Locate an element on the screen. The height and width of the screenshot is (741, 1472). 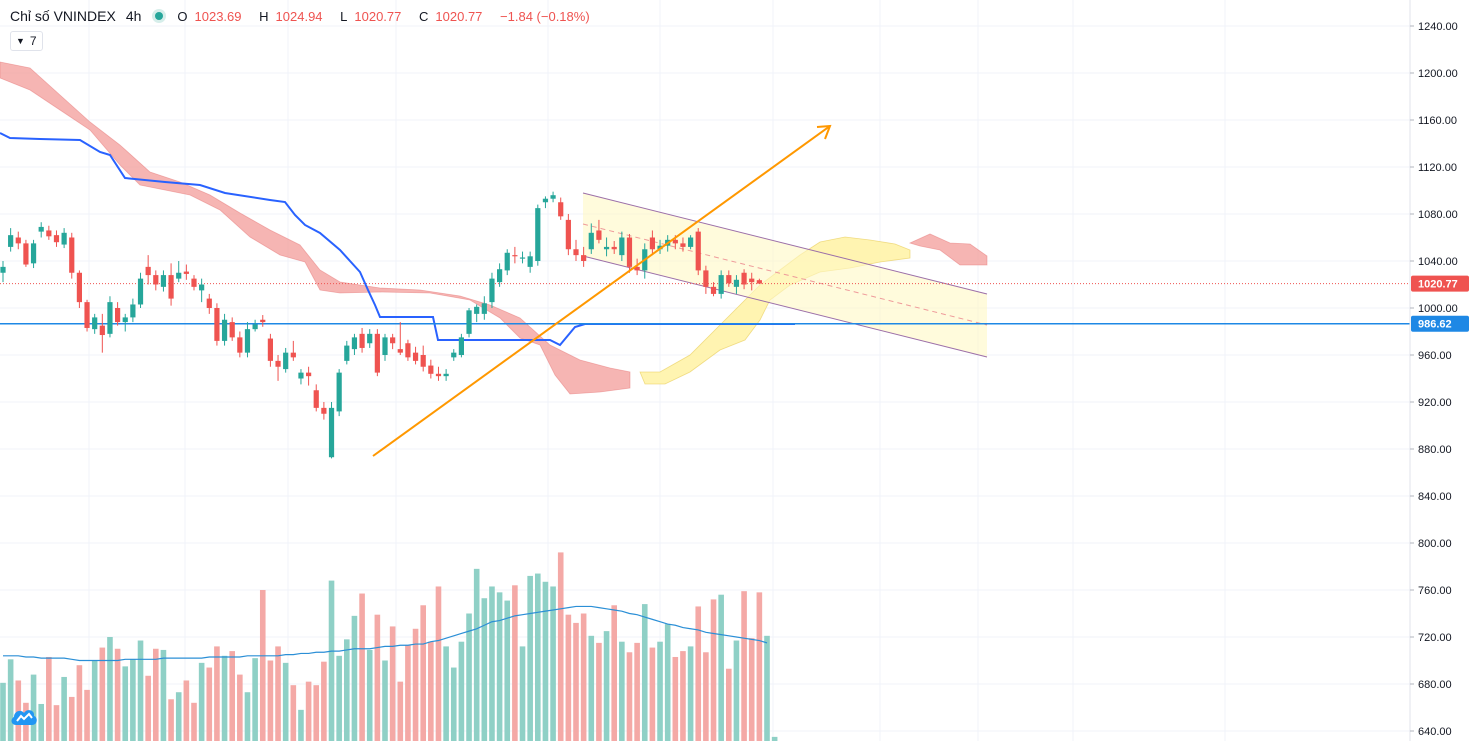
tradingview-cloud-logo-icon is located at coordinates (24, 716).